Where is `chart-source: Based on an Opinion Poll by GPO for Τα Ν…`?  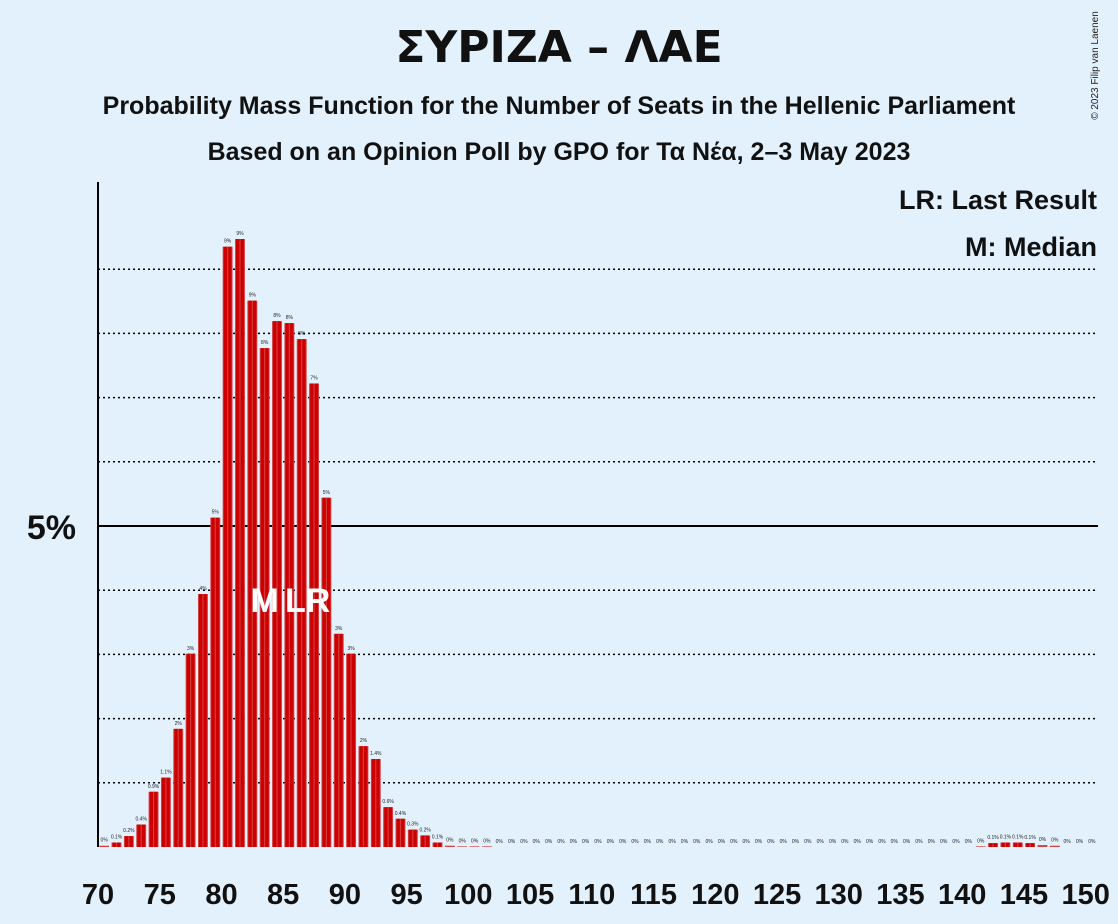
chart-source: Based on an Opinion Poll by GPO for Τα Ν… is located at coordinates (559, 152).